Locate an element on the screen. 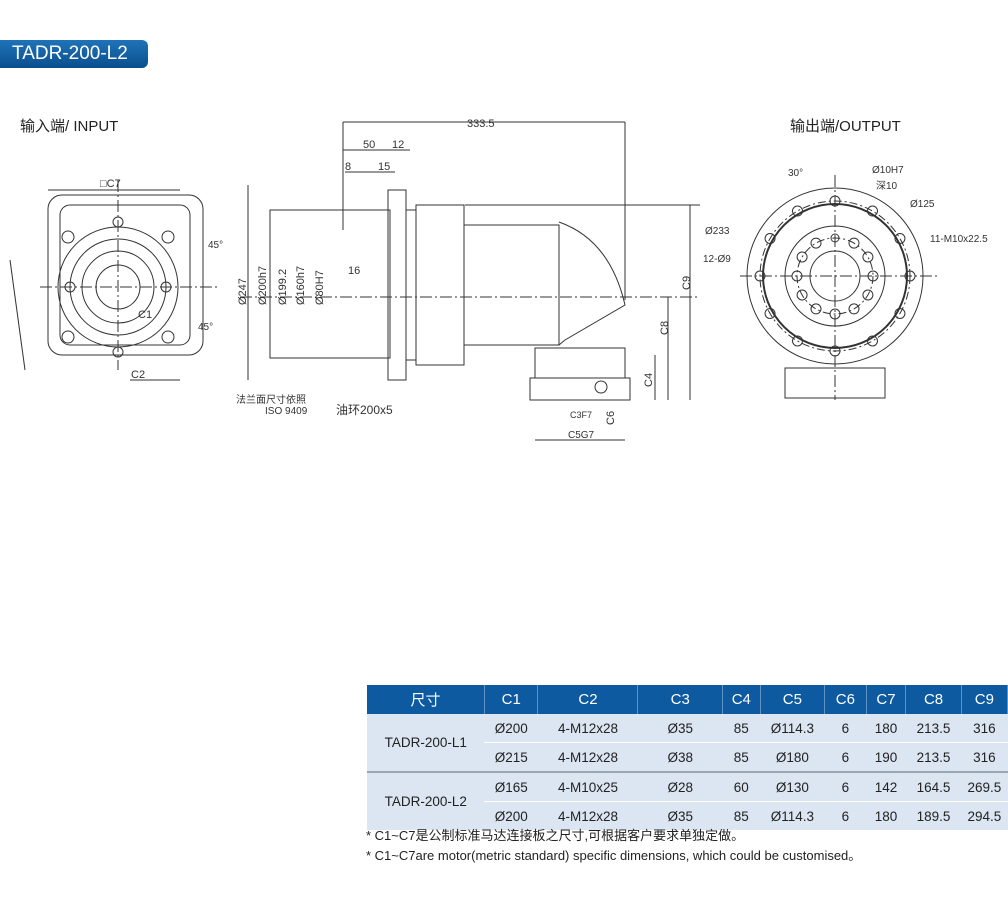 The height and width of the screenshot is (899, 1008). table-row: Ø200 4-M12x28 Ø35 85 Ø114.3 6 180 189.5 294.5 is located at coordinates (687, 816).